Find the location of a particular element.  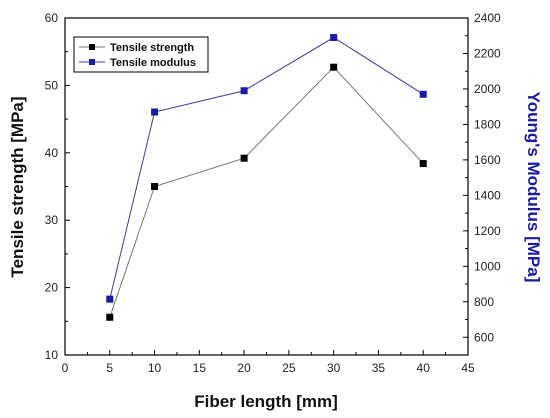

legend-label-tensile-strength: Tensile strength is located at coordinates (152, 48).